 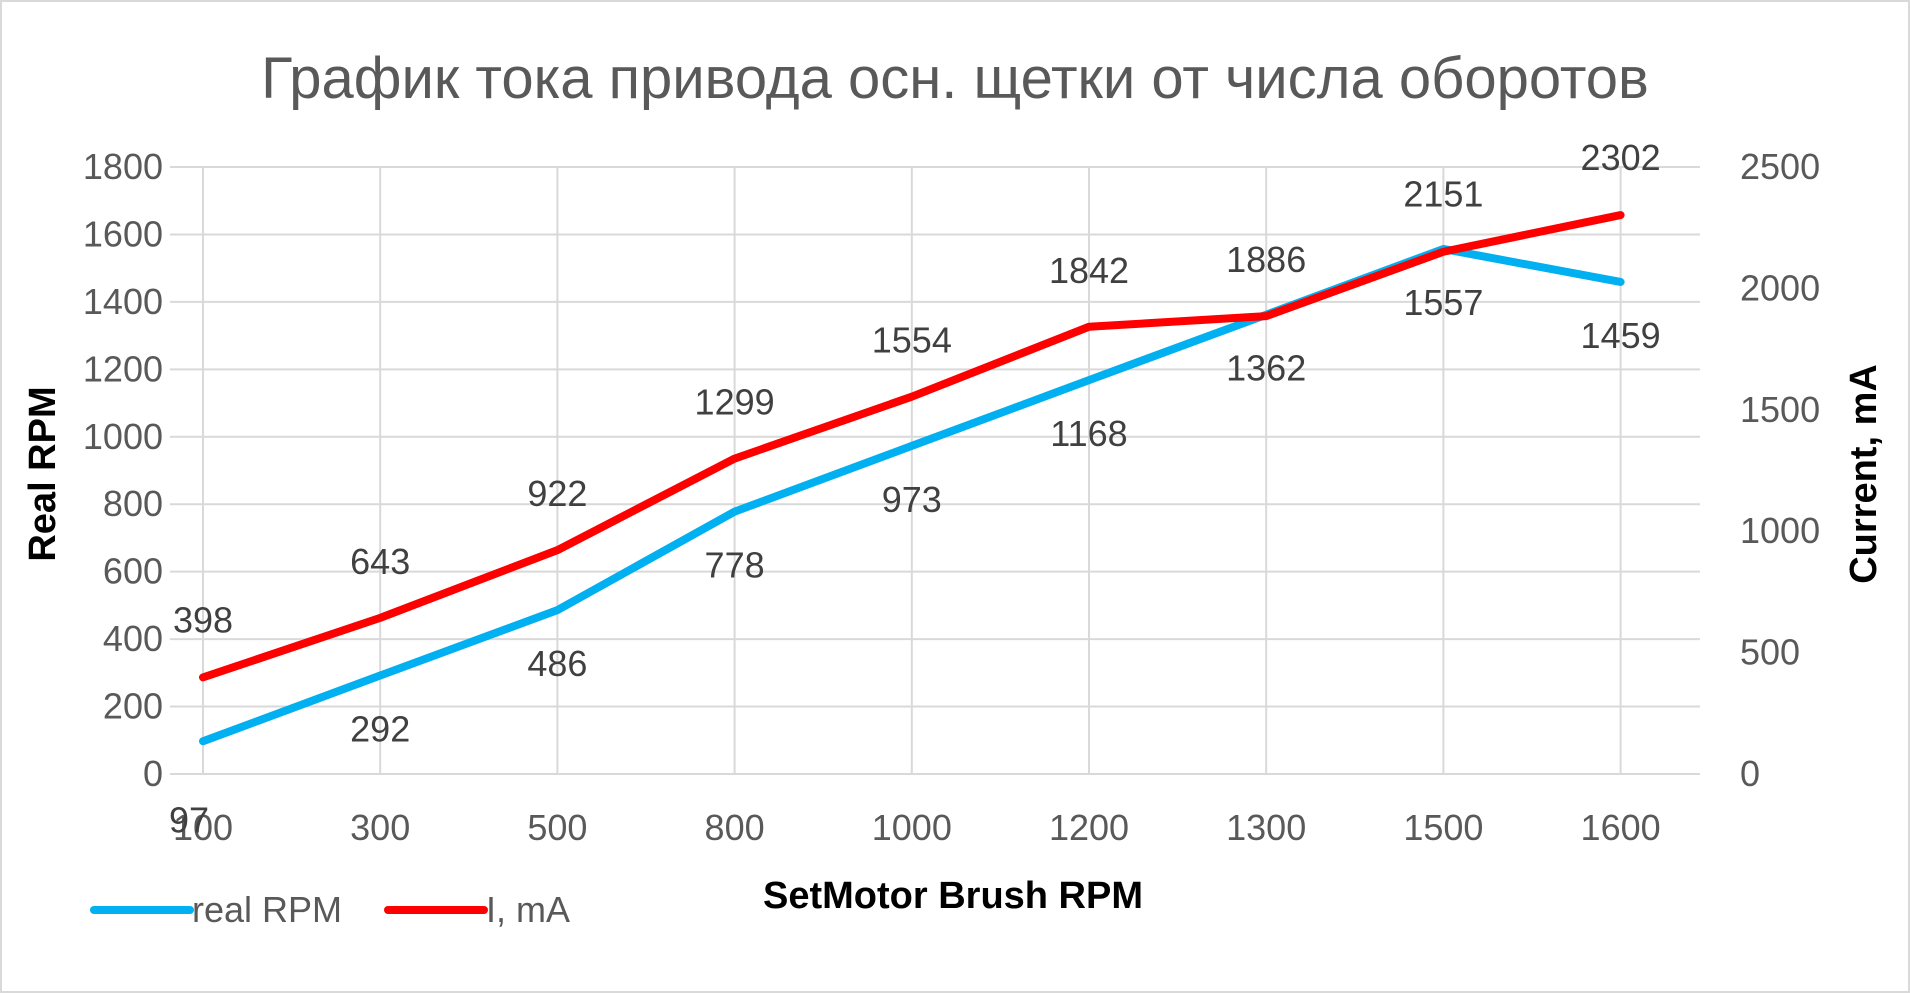 What do you see at coordinates (1266, 827) in the screenshot?
I see `x-tick-label: 1300` at bounding box center [1266, 827].